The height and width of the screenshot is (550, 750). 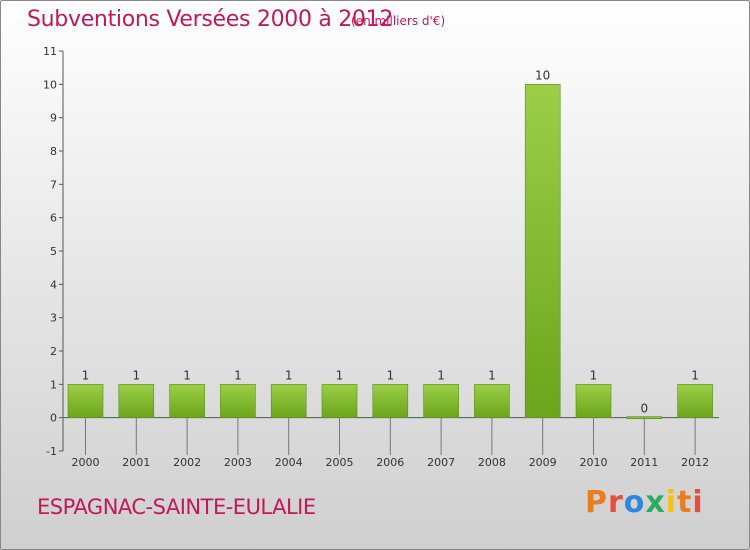 I want to click on y-tick-label: 8, so click(x=53, y=151).